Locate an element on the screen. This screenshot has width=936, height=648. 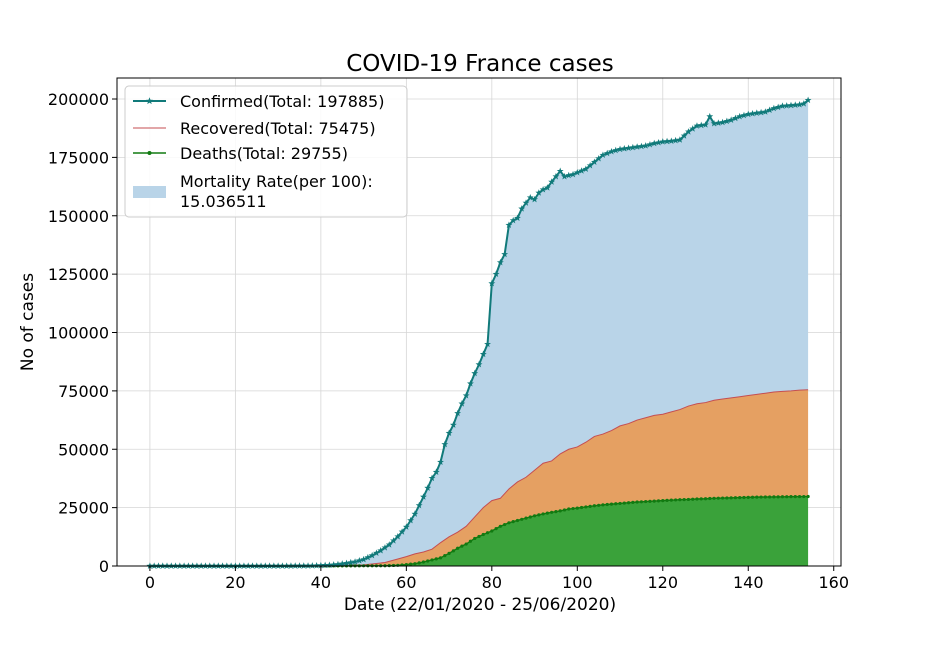
chart-title: COVID-19 France cases is located at coordinates (480, 64).